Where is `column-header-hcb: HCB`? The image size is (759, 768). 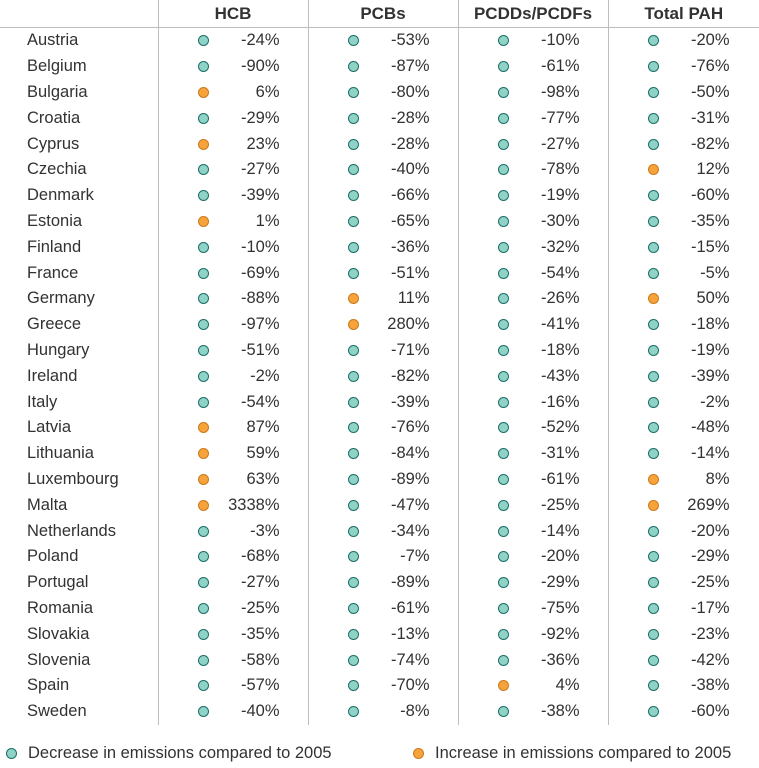
column-header-hcb: HCB is located at coordinates (232, 14).